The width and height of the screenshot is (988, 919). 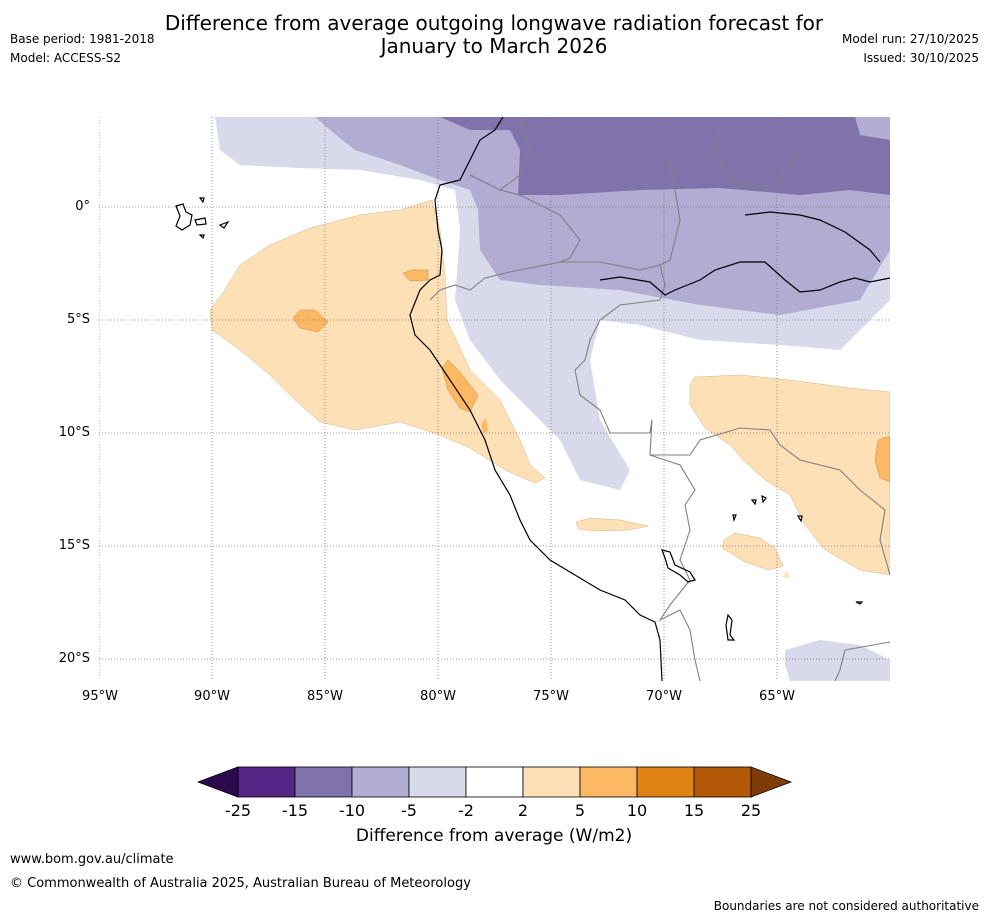 What do you see at coordinates (786, 574) in the screenshot?
I see `region-p2-p5-andes-c` at bounding box center [786, 574].